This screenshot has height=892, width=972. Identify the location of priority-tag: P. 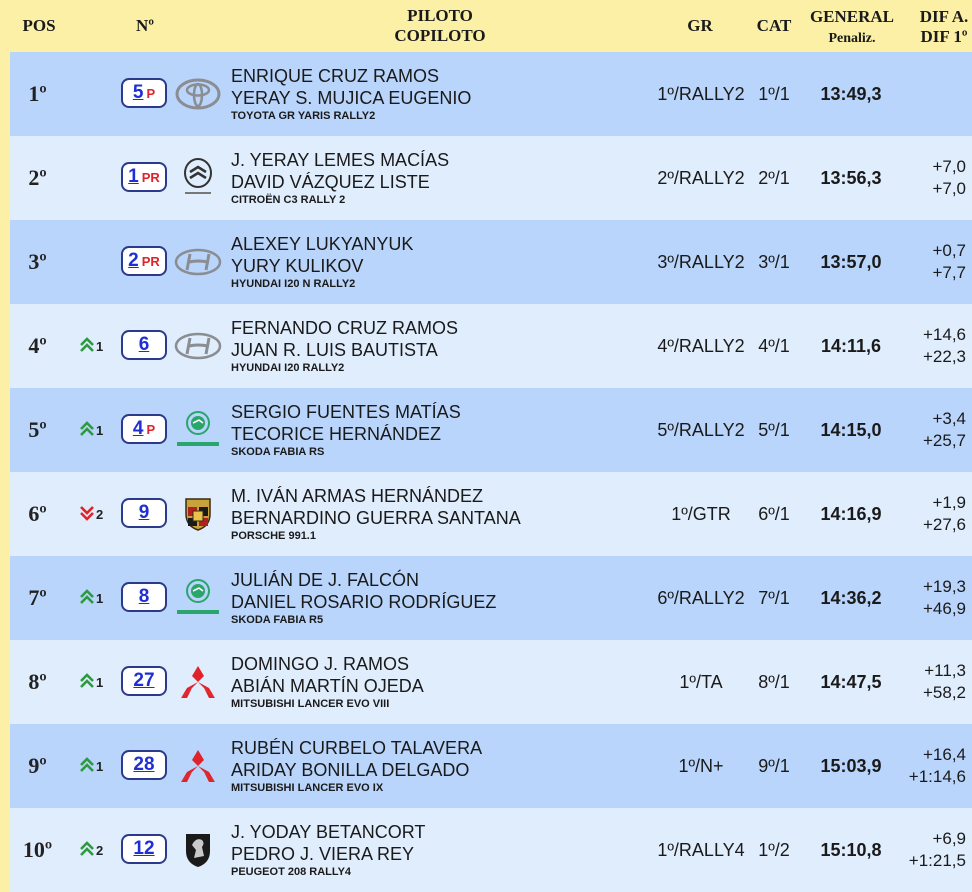
(151, 93).